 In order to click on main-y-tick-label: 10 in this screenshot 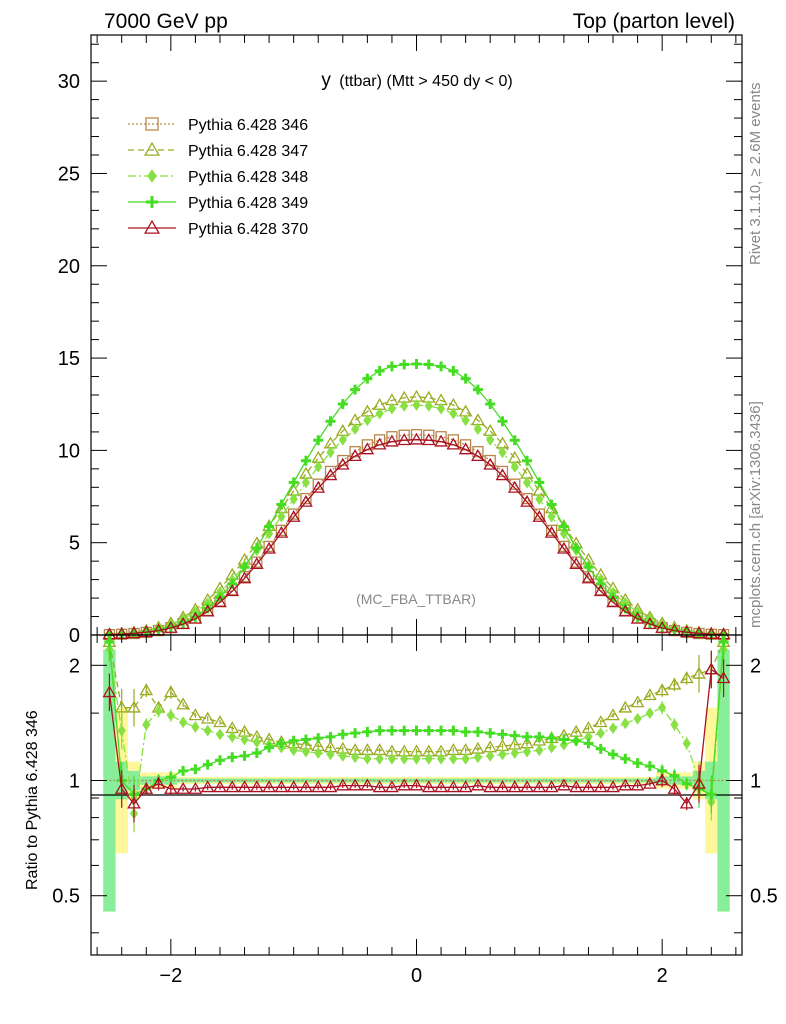, I will do `click(69, 451)`.